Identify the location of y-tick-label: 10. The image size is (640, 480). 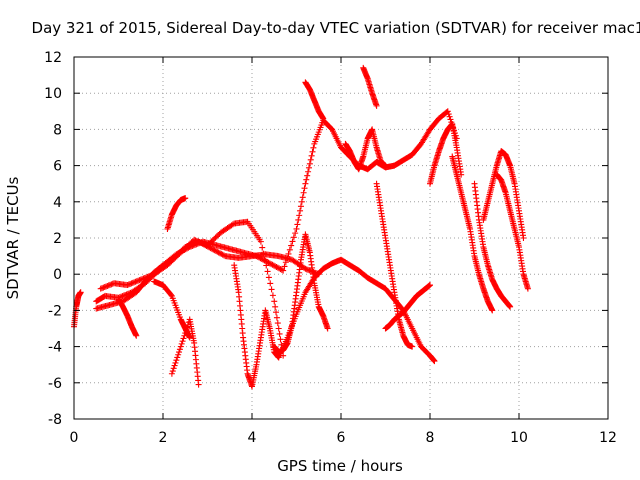
(53, 94).